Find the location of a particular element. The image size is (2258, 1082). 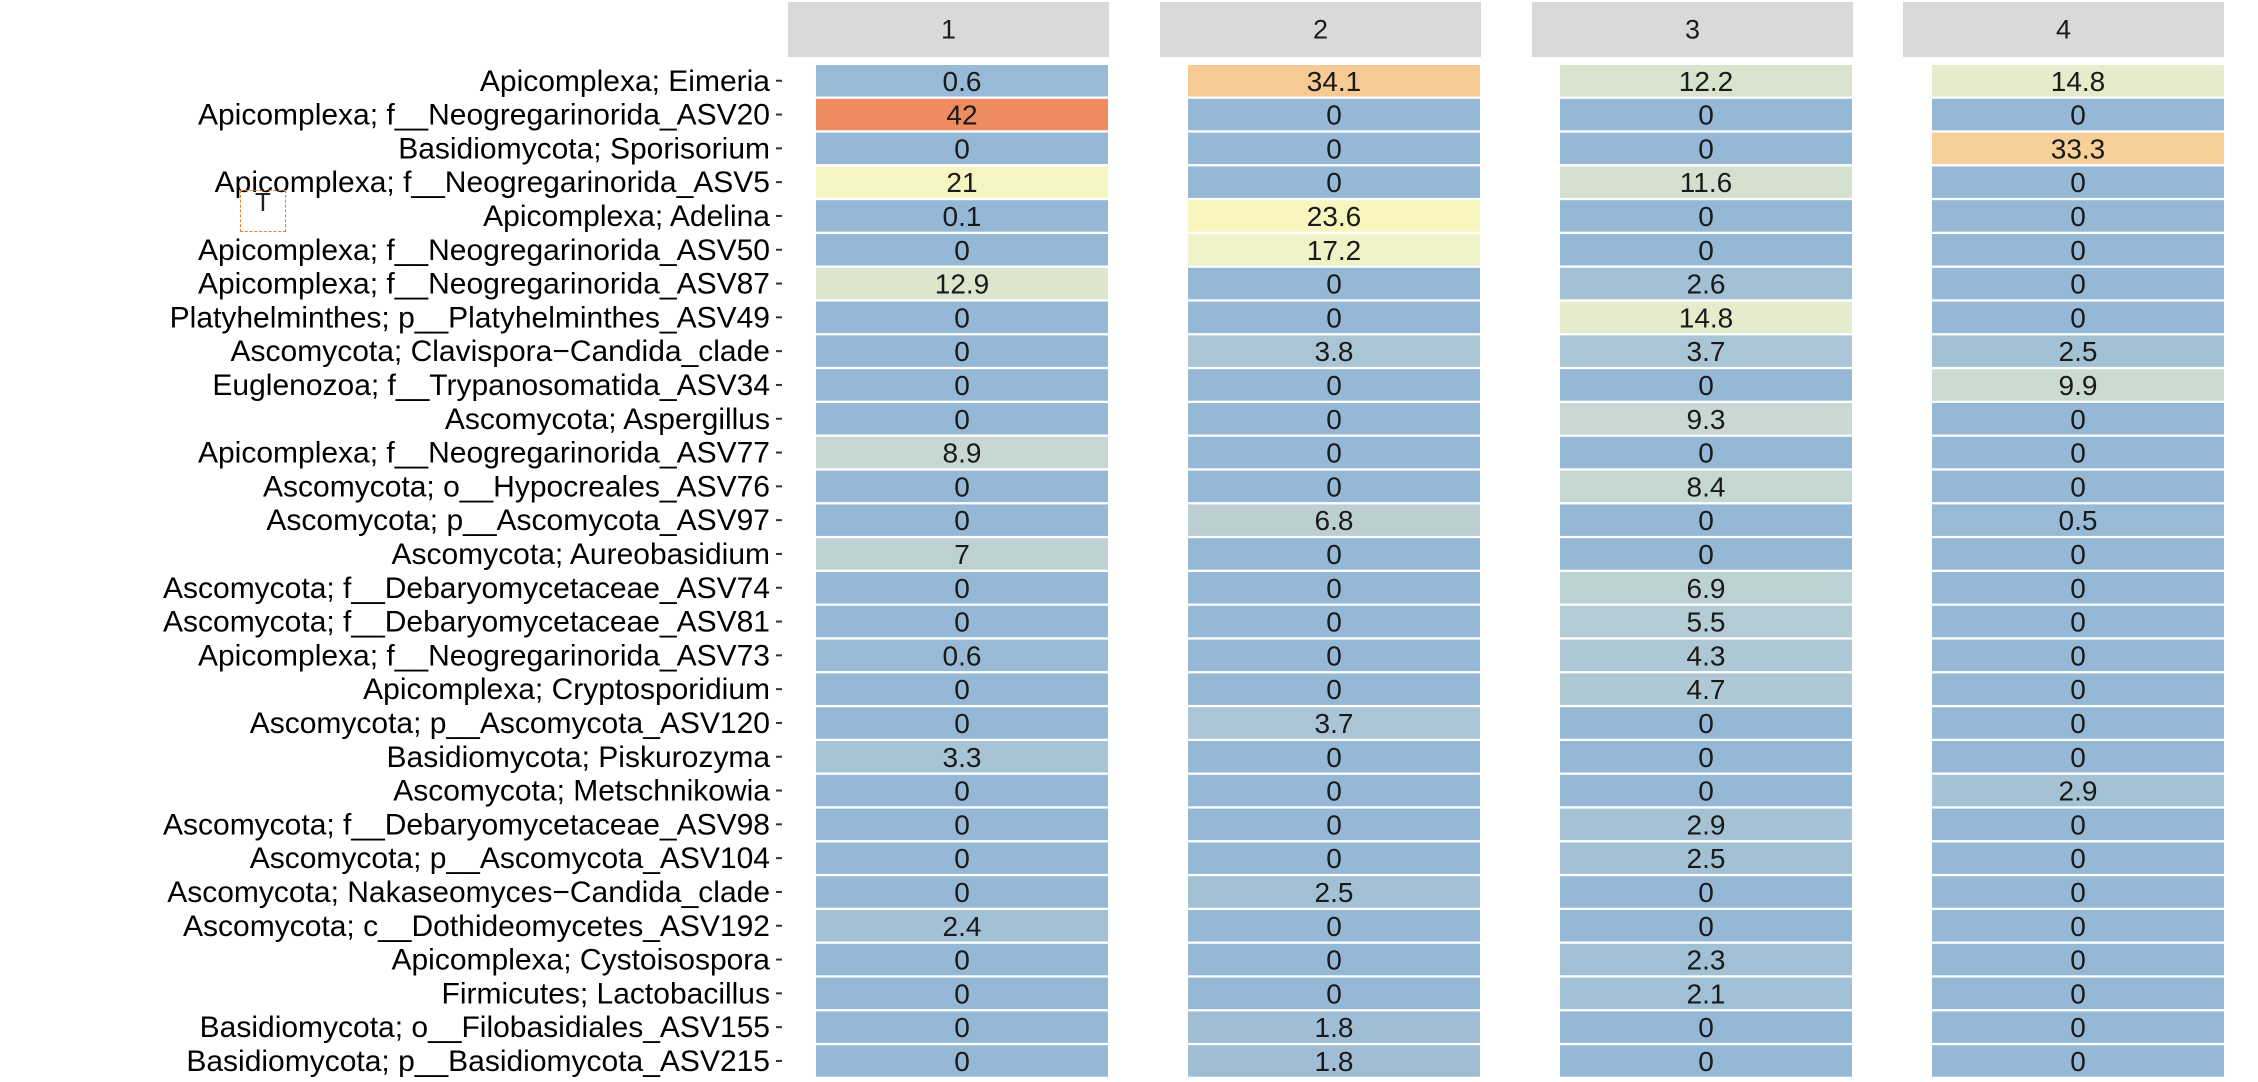

cell-value-label: 2.3 is located at coordinates (1706, 960).